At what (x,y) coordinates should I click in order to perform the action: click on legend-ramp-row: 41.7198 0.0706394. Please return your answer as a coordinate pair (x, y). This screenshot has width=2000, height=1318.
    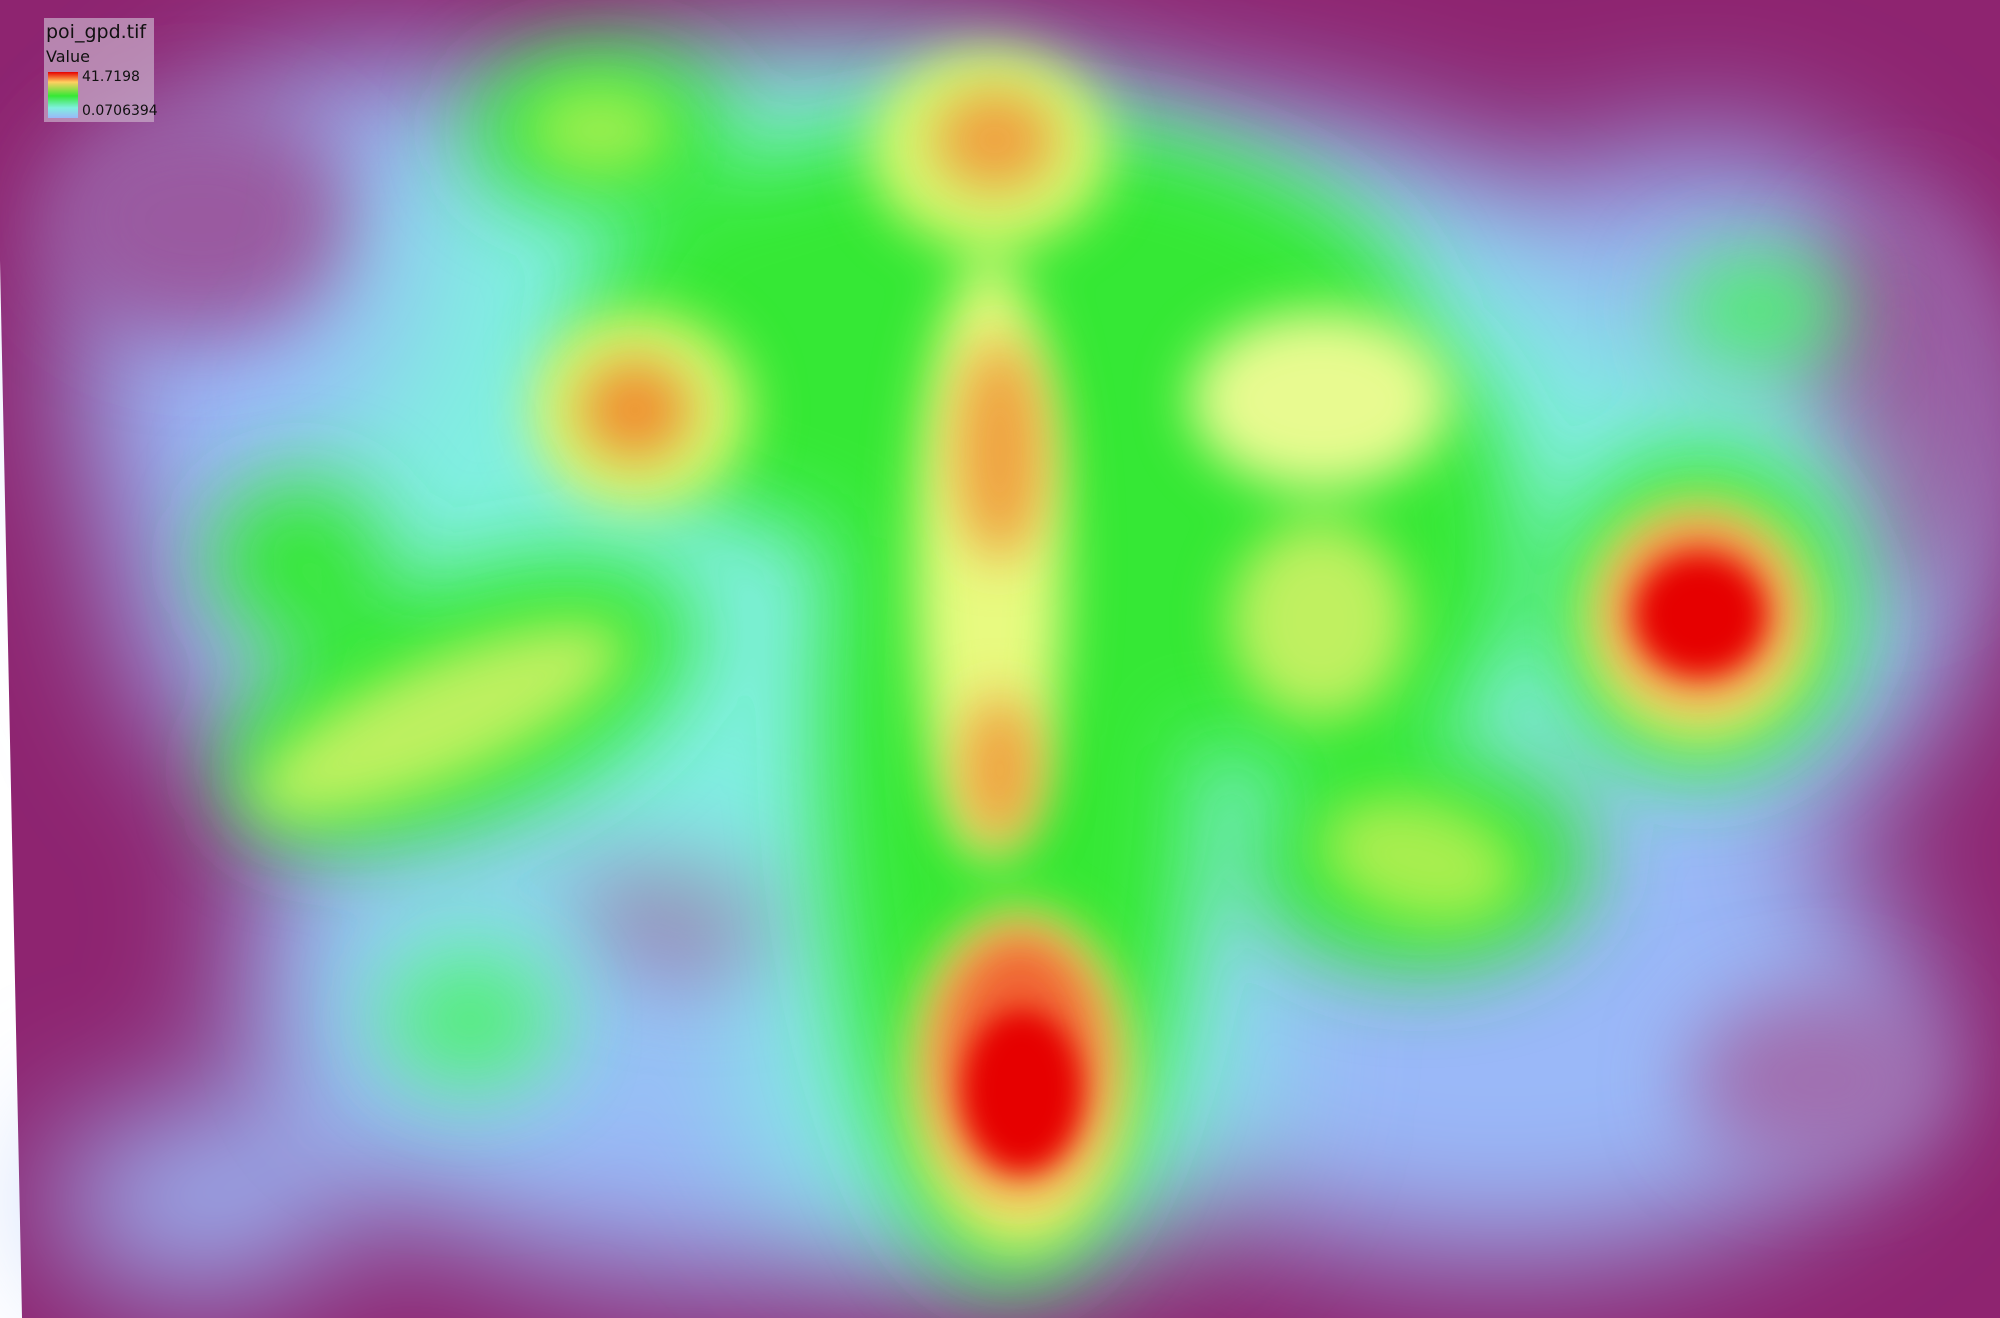
    Looking at the image, I should click on (102, 97).